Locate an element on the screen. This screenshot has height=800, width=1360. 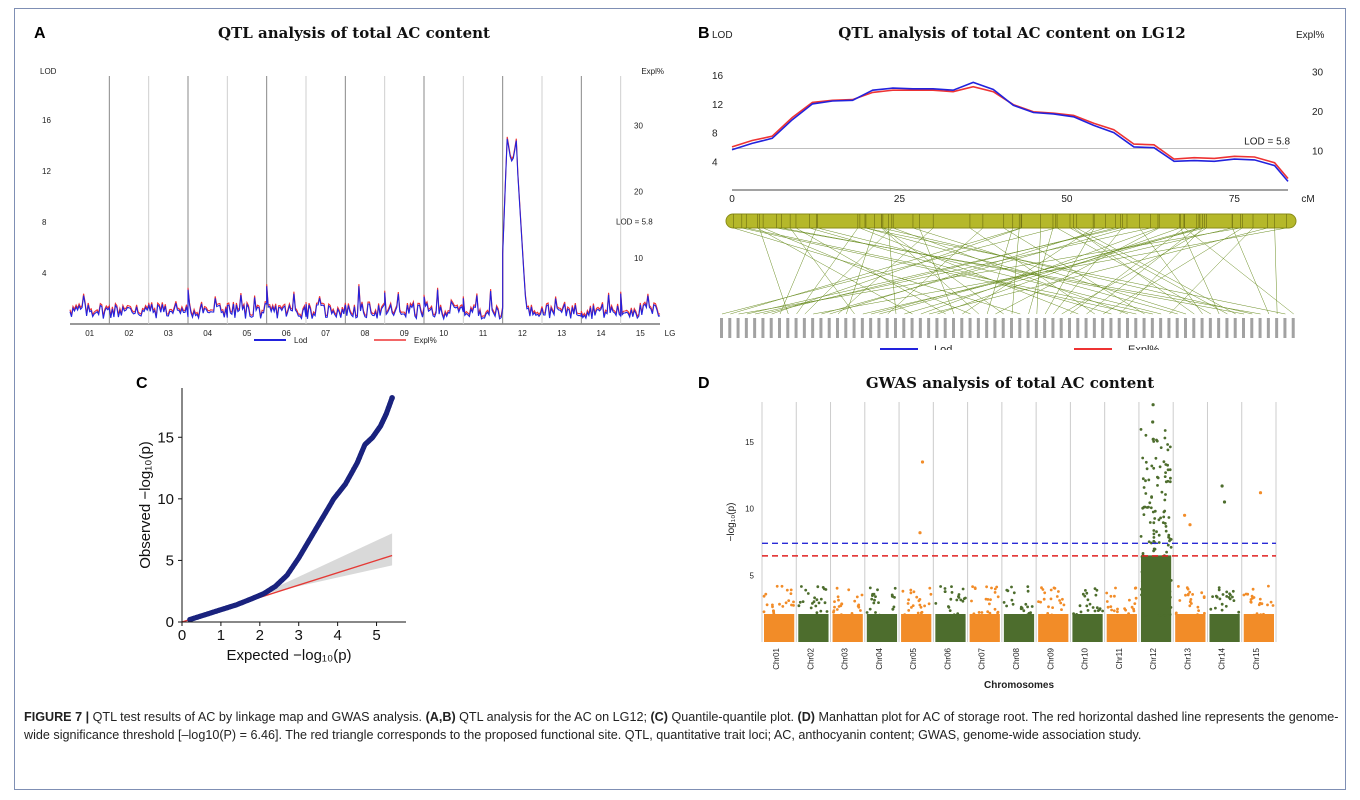
panel-d-chr-label: Chr06 is located at coordinates (948, 658).